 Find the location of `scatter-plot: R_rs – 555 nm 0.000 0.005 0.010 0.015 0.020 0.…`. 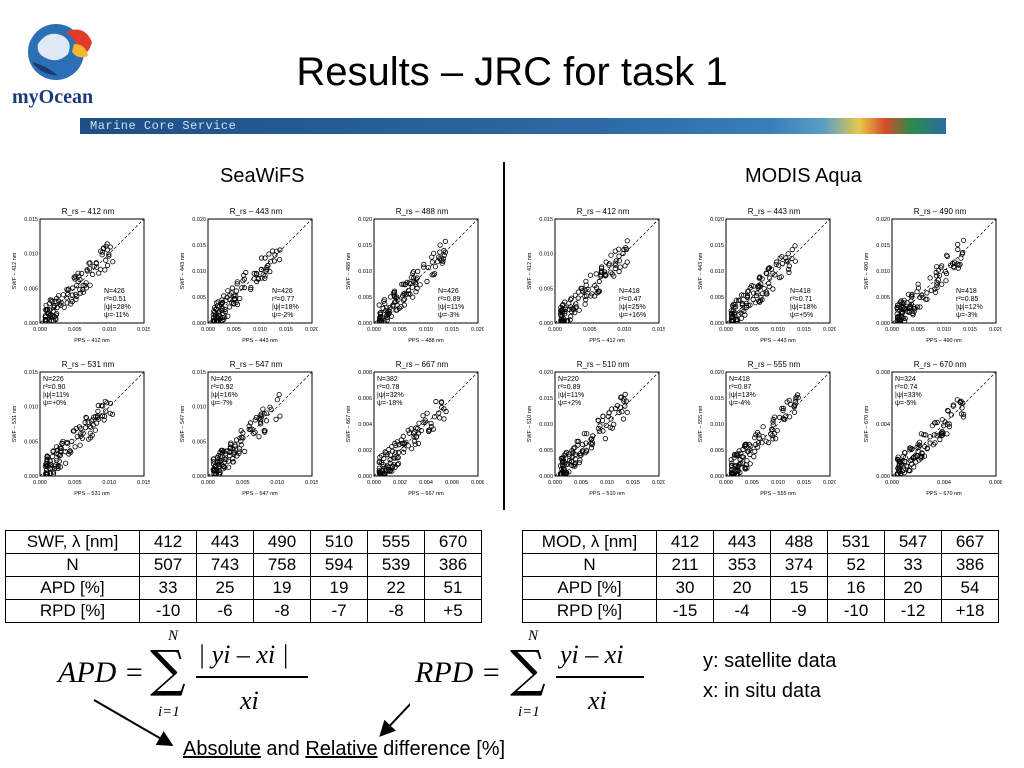

scatter-plot: R_rs – 555 nm 0.000 0.005 0.010 0.015 0.020 0.… is located at coordinates (767, 428).